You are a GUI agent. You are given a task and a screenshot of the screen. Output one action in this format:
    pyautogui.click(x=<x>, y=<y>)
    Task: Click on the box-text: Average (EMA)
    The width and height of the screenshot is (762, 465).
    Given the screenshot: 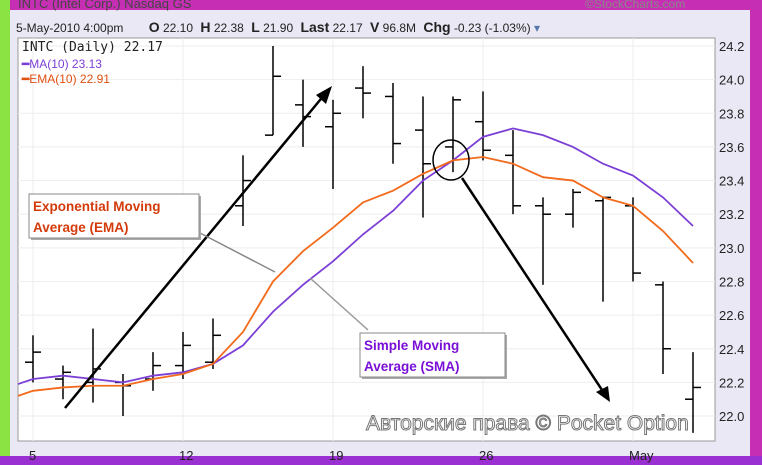 What is the action you would take?
    pyautogui.click(x=81, y=227)
    